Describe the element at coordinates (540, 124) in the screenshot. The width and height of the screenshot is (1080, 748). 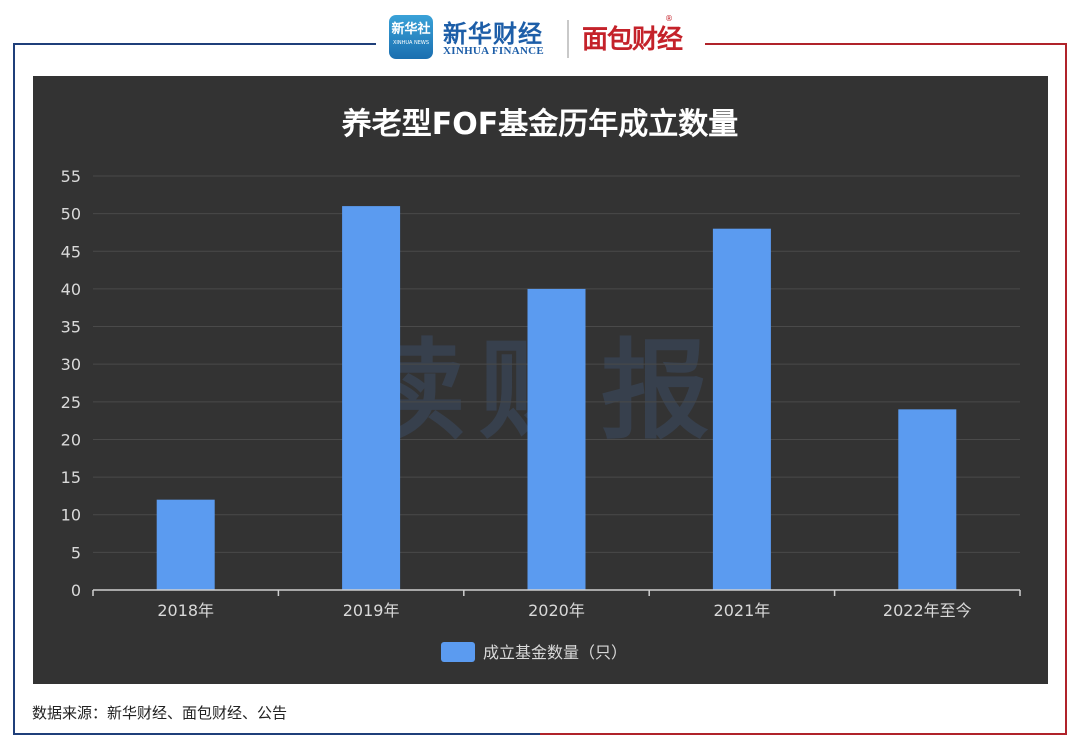
I see `chart-title: 养老型FOF基金历年成立数量` at that location.